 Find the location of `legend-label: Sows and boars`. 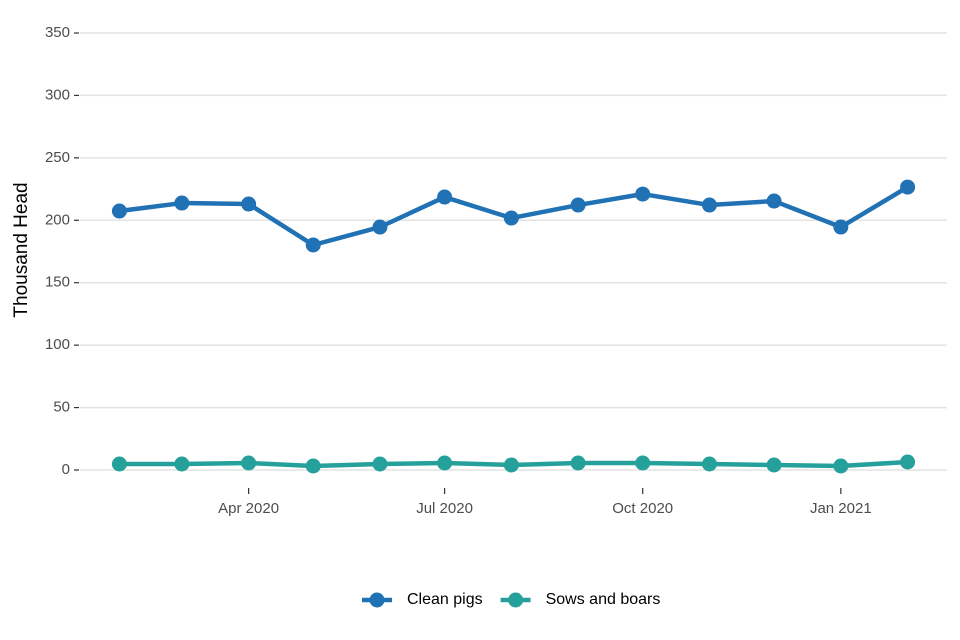

legend-label: Sows and boars is located at coordinates (603, 599).